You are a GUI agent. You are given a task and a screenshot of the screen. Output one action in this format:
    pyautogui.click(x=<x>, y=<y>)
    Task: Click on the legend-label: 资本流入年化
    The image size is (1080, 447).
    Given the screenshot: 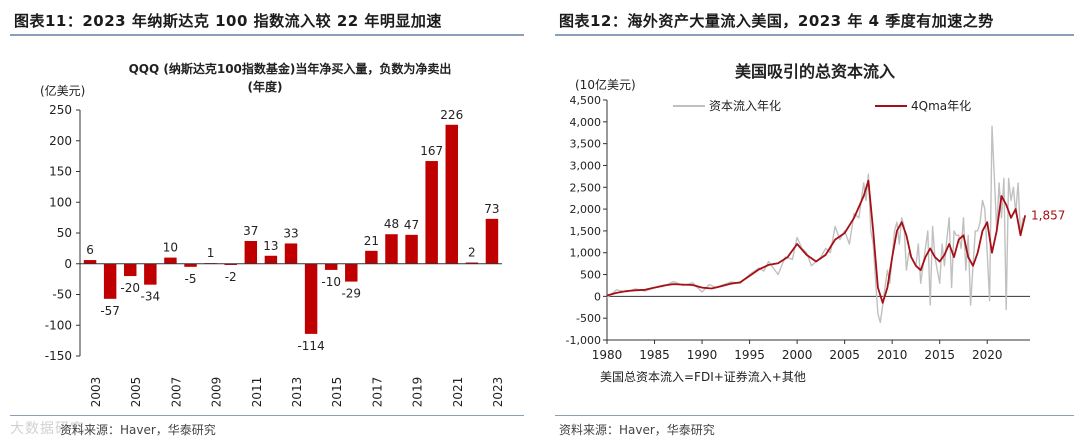 What is the action you would take?
    pyautogui.click(x=745, y=106)
    